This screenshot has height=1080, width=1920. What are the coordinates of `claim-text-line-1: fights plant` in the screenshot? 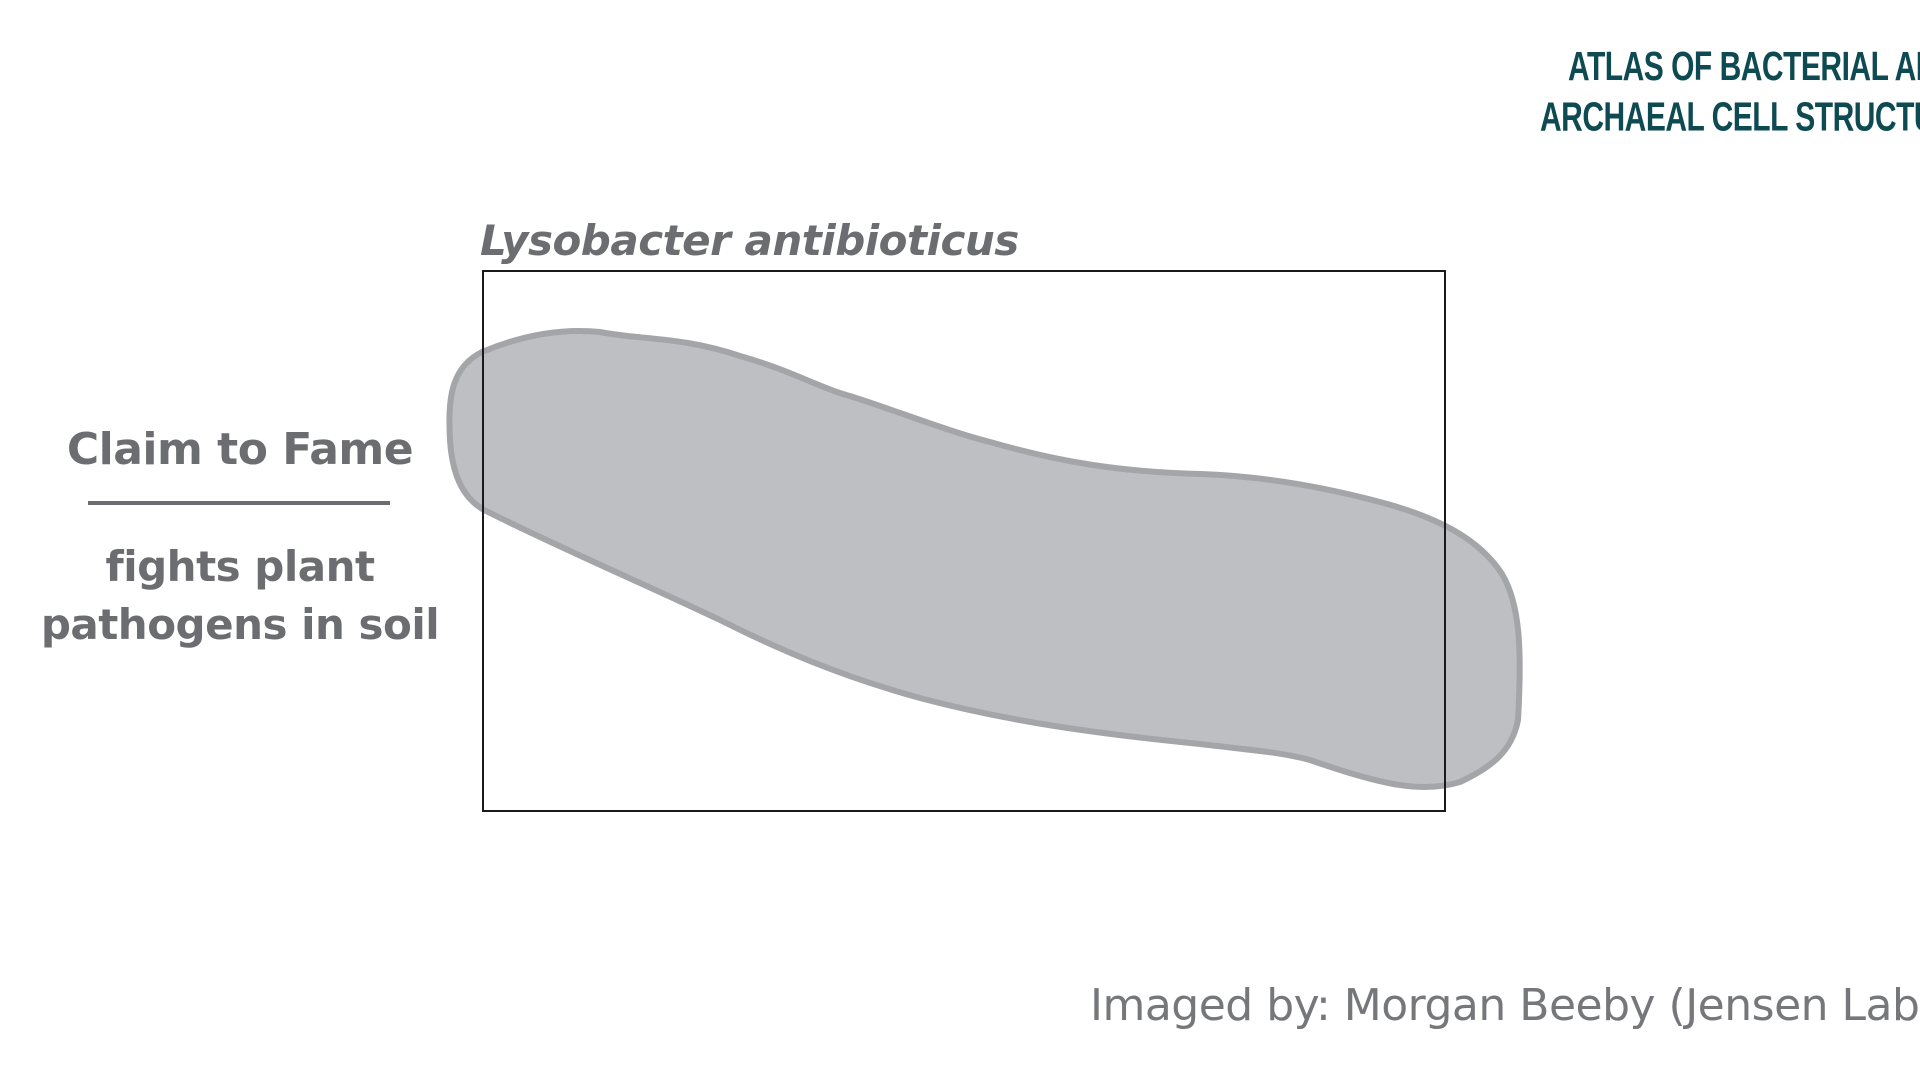 It's located at (240, 566).